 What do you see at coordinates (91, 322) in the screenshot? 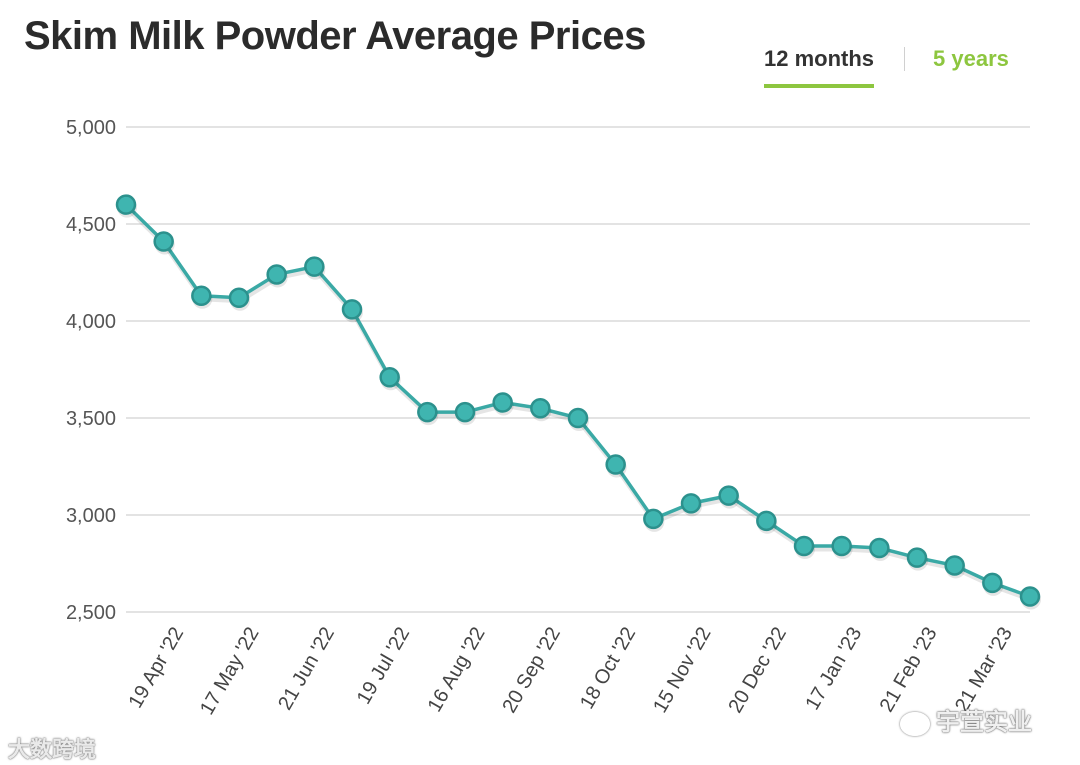
I see `y-tick-label: 4,000` at bounding box center [91, 322].